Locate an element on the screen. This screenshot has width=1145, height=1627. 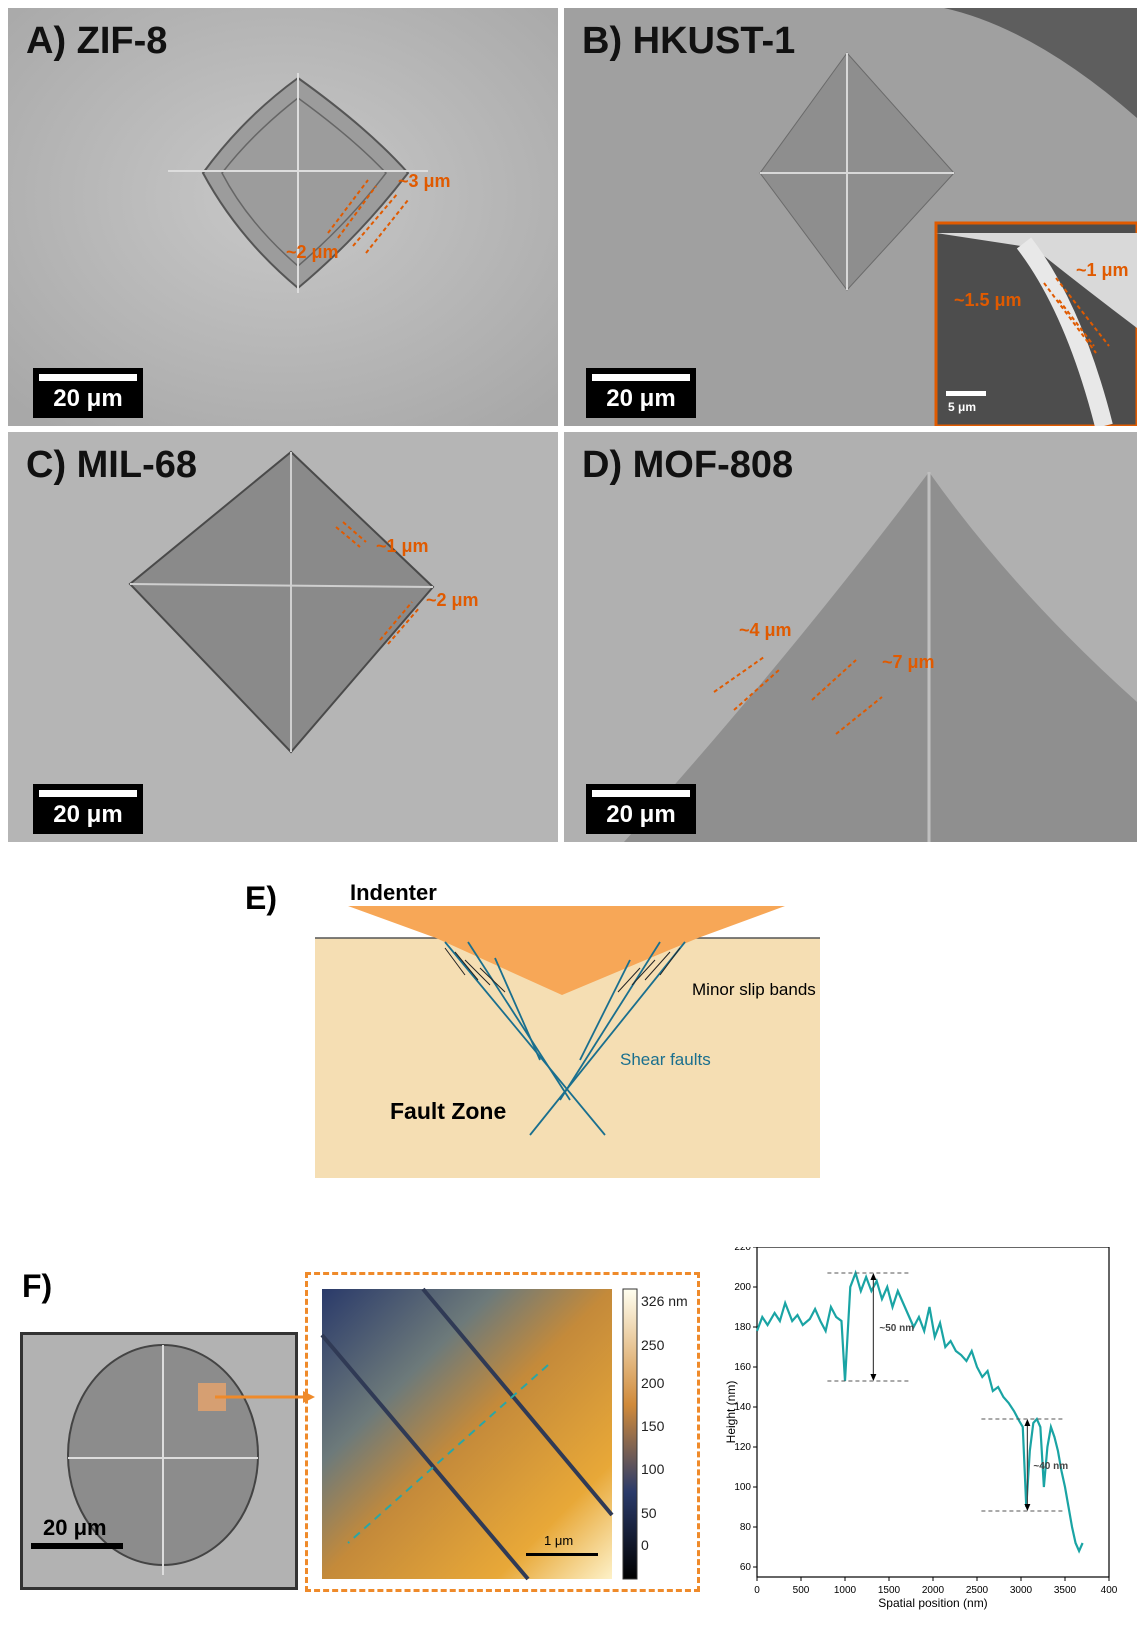
colorbar-tick-label: 0 is located at coordinates (645, 1545).